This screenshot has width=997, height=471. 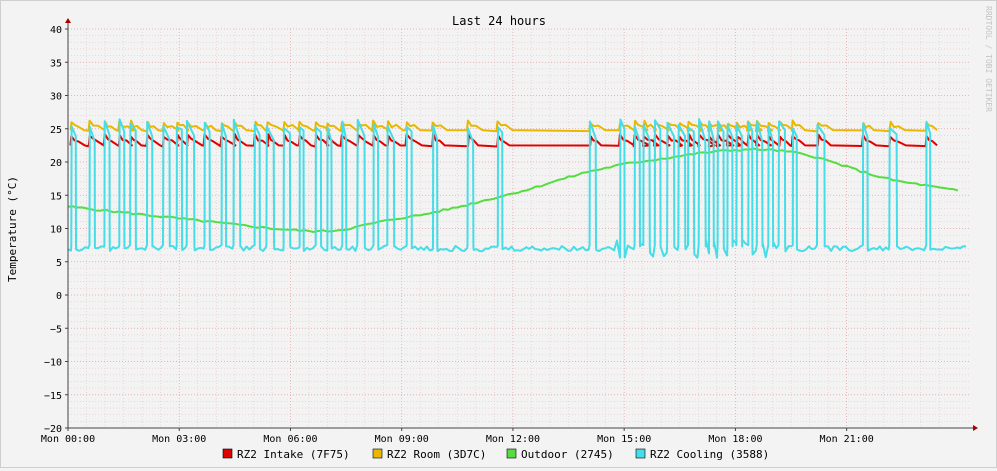 I want to click on x-tick-label: Mon 00:00, so click(x=68, y=439).